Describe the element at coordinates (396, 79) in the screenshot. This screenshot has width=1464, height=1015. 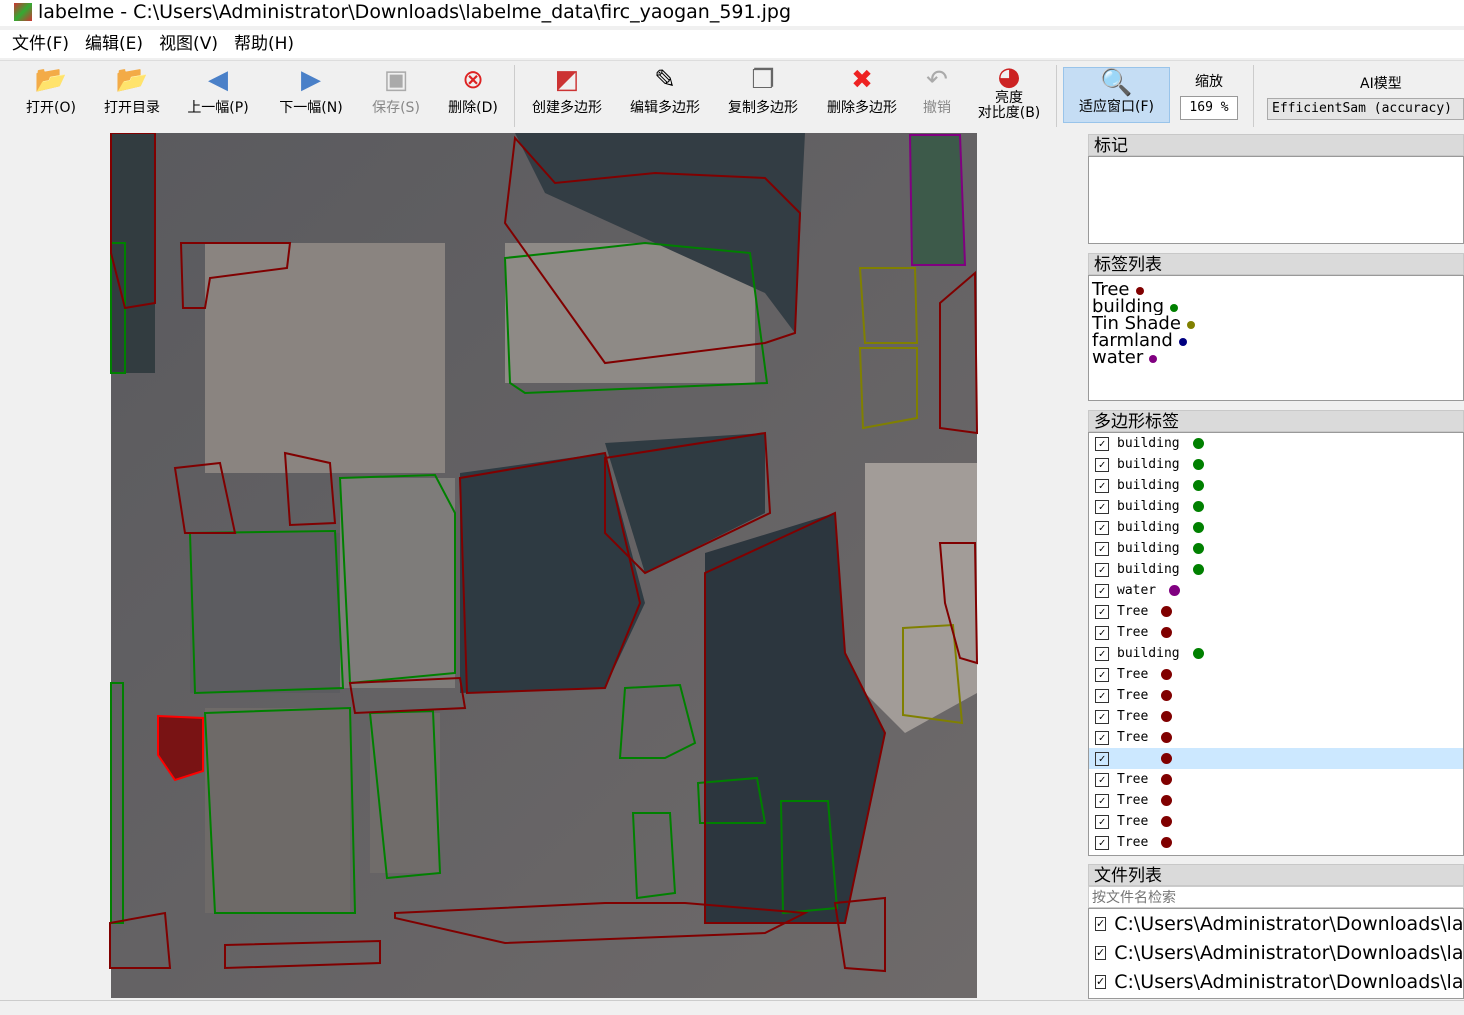
I see `floppy-icon: ▣` at that location.